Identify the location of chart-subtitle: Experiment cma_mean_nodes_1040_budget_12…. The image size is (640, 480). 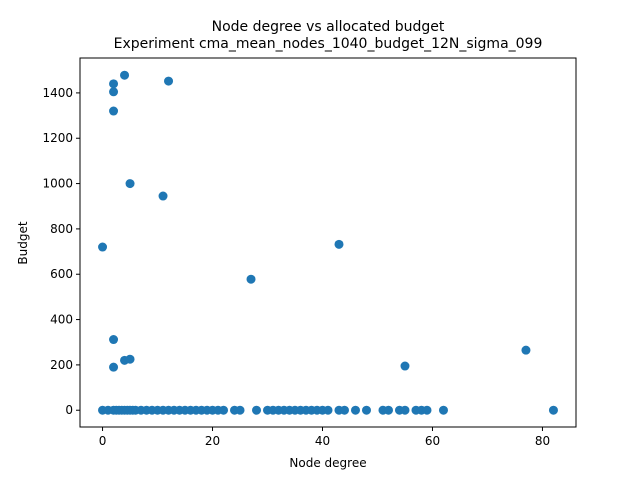
(328, 44).